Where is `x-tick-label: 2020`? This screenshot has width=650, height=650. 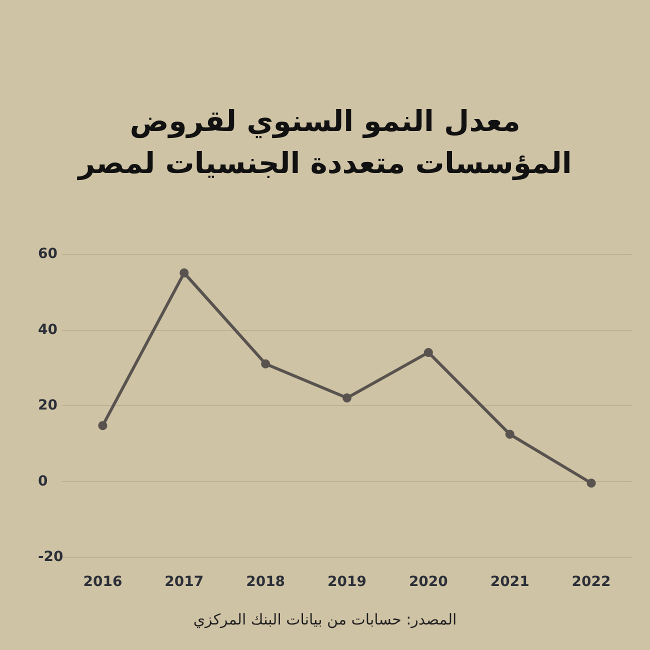 x-tick-label: 2020 is located at coordinates (428, 582).